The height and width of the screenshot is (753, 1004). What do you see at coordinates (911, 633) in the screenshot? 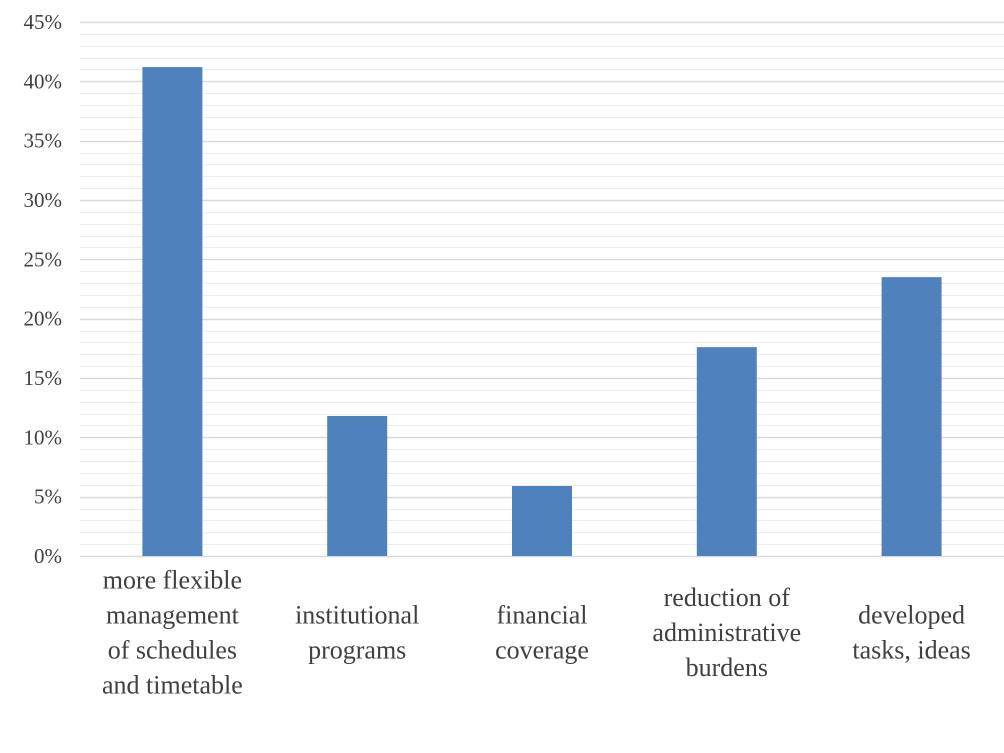
I see `x-category-label: developed tasks, ideas` at bounding box center [911, 633].